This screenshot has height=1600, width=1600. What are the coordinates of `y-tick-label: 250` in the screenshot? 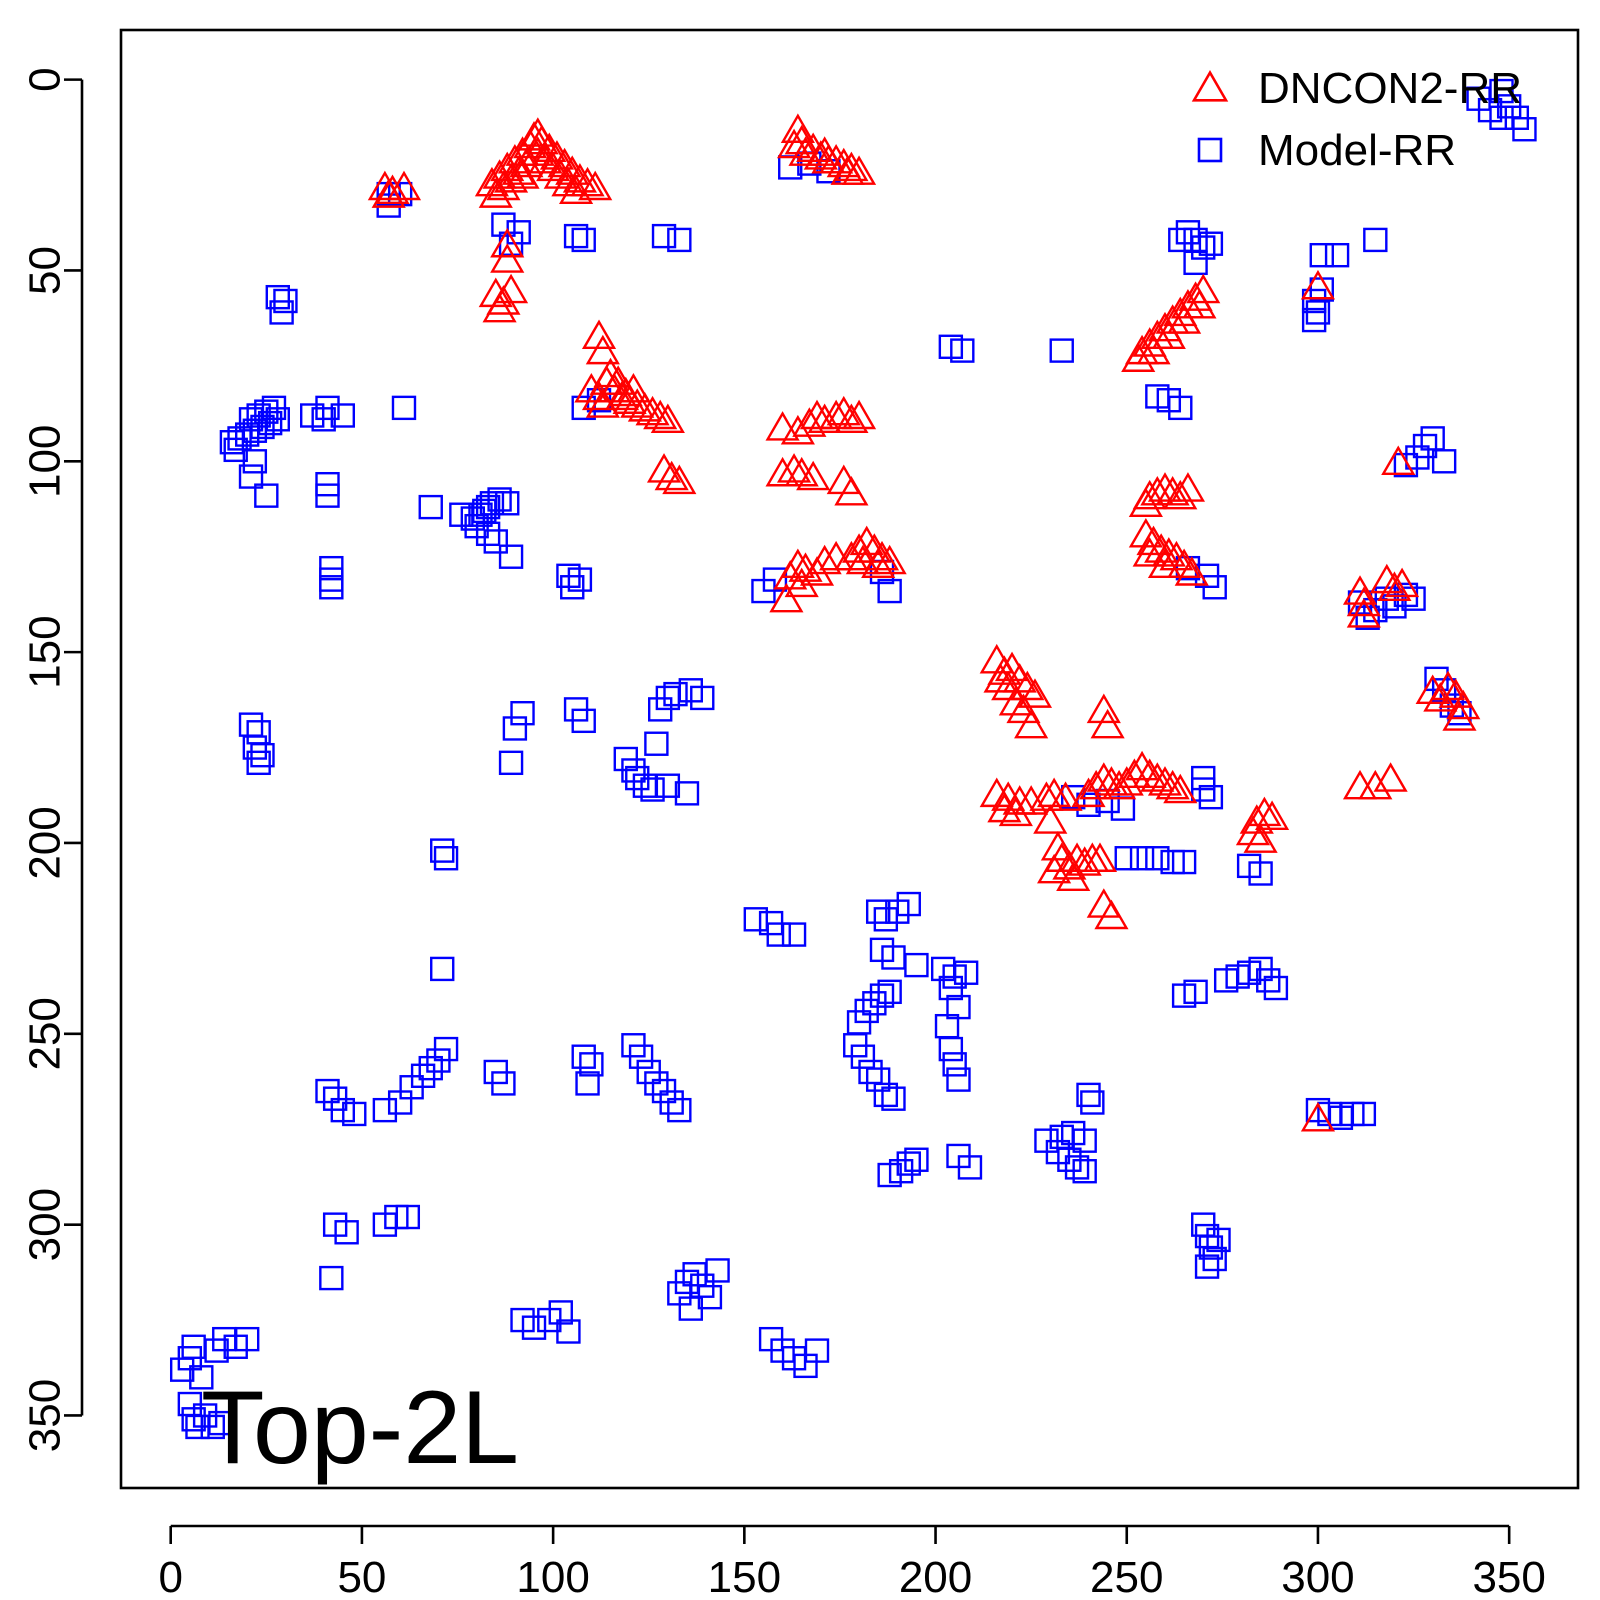 It's located at (45, 1033).